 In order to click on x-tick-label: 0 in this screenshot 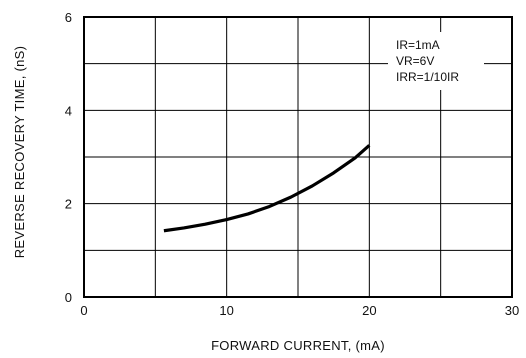, I will do `click(83, 310)`.